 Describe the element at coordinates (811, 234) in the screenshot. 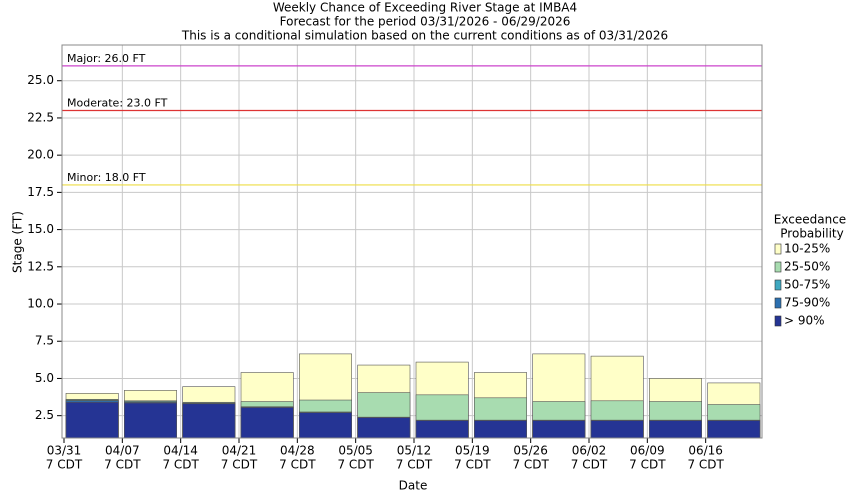

I see `legend-title: Probability` at that location.